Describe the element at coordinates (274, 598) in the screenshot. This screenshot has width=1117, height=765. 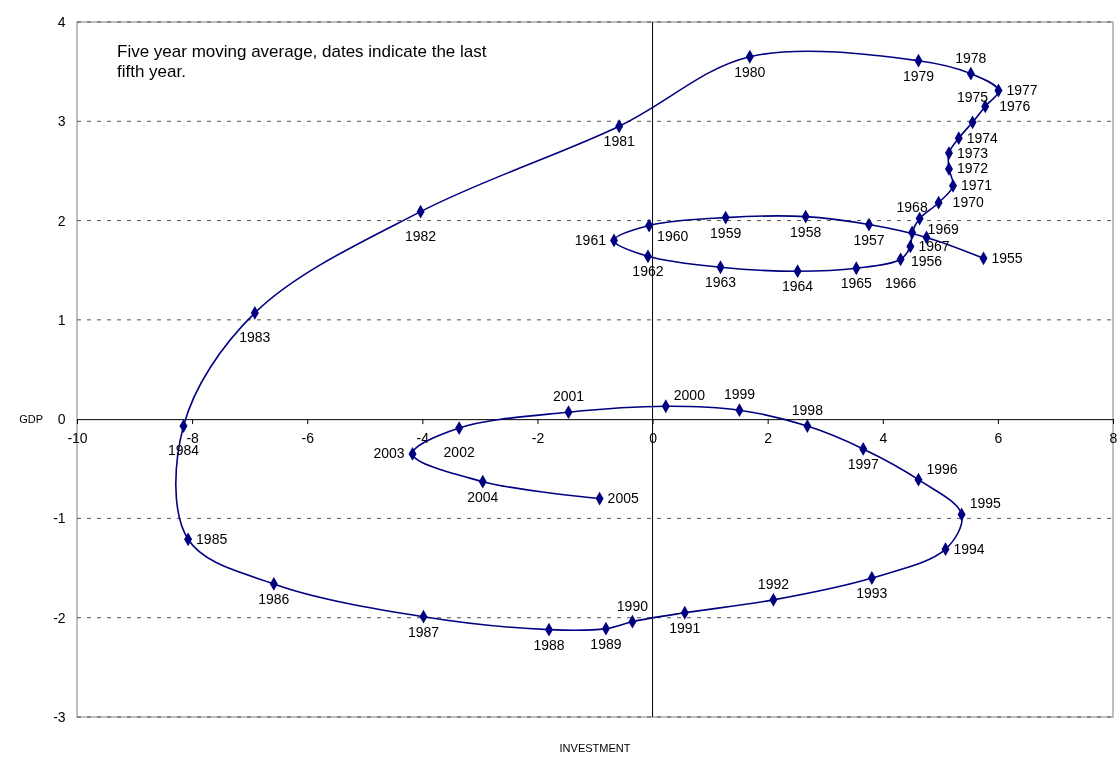
I see `annotation: 1986` at that location.